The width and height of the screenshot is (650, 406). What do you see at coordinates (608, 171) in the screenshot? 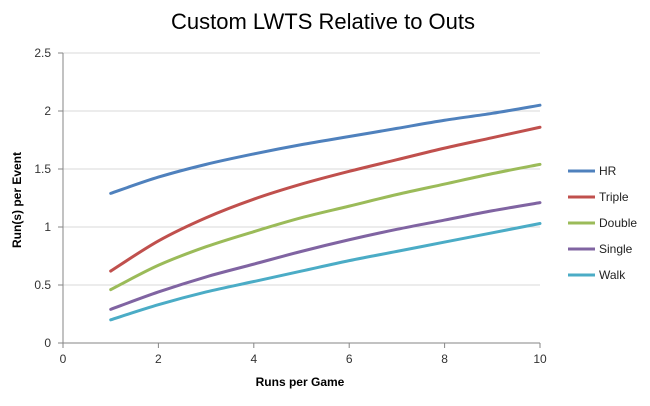
I see `legend-label: HR` at bounding box center [608, 171].